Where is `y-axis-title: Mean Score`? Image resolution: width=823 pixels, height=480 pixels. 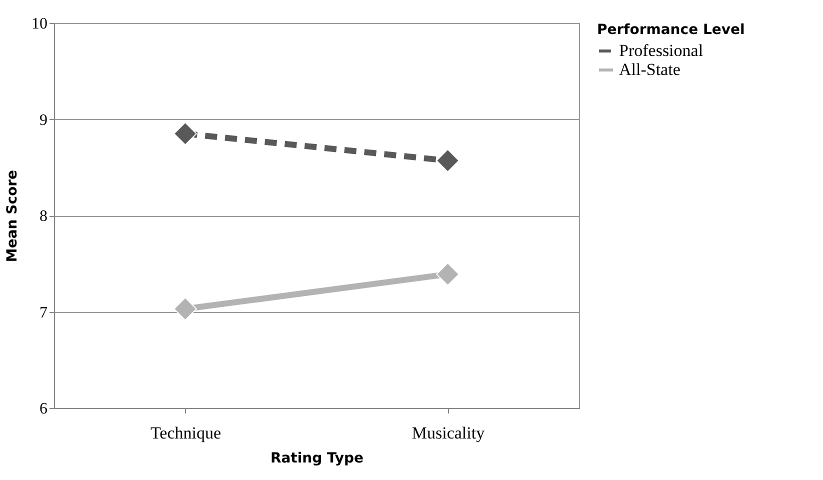
y-axis-title: Mean Score is located at coordinates (12, 216).